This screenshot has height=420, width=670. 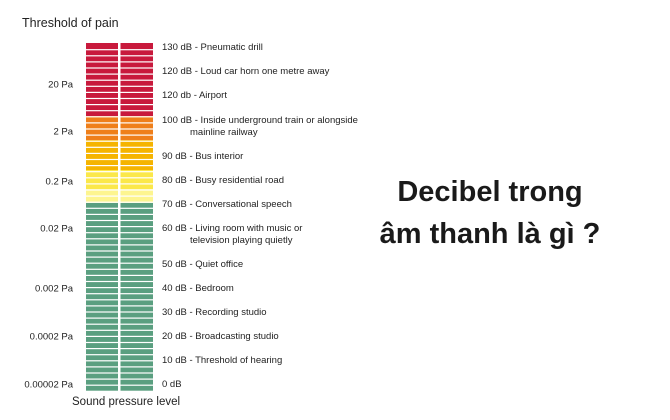 What do you see at coordinates (126, 402) in the screenshot?
I see `sound-pressure-level-label: Sound pressure level` at bounding box center [126, 402].